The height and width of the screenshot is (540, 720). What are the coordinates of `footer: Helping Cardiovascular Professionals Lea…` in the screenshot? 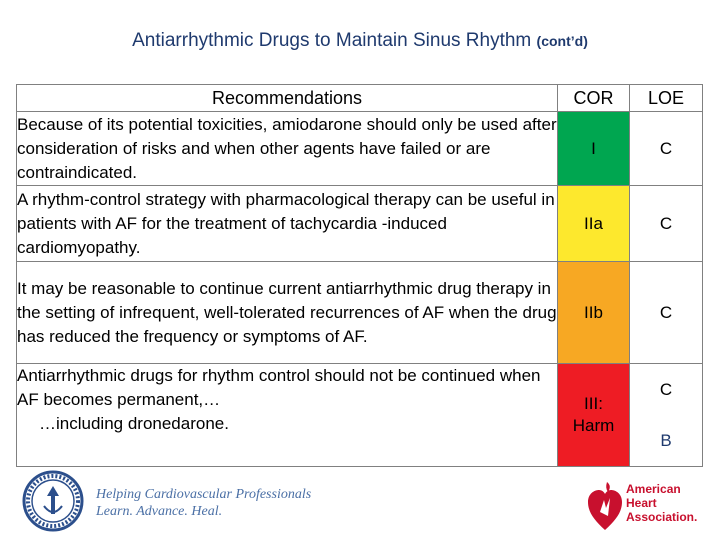 It's located at (360, 504).